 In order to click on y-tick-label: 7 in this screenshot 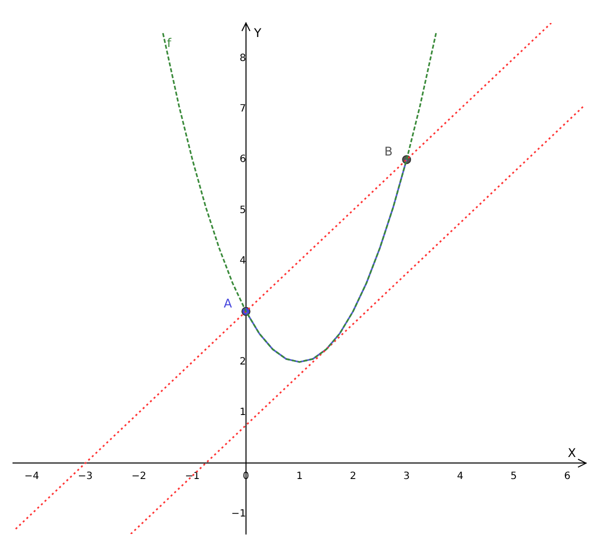, I will do `click(243, 109)`.